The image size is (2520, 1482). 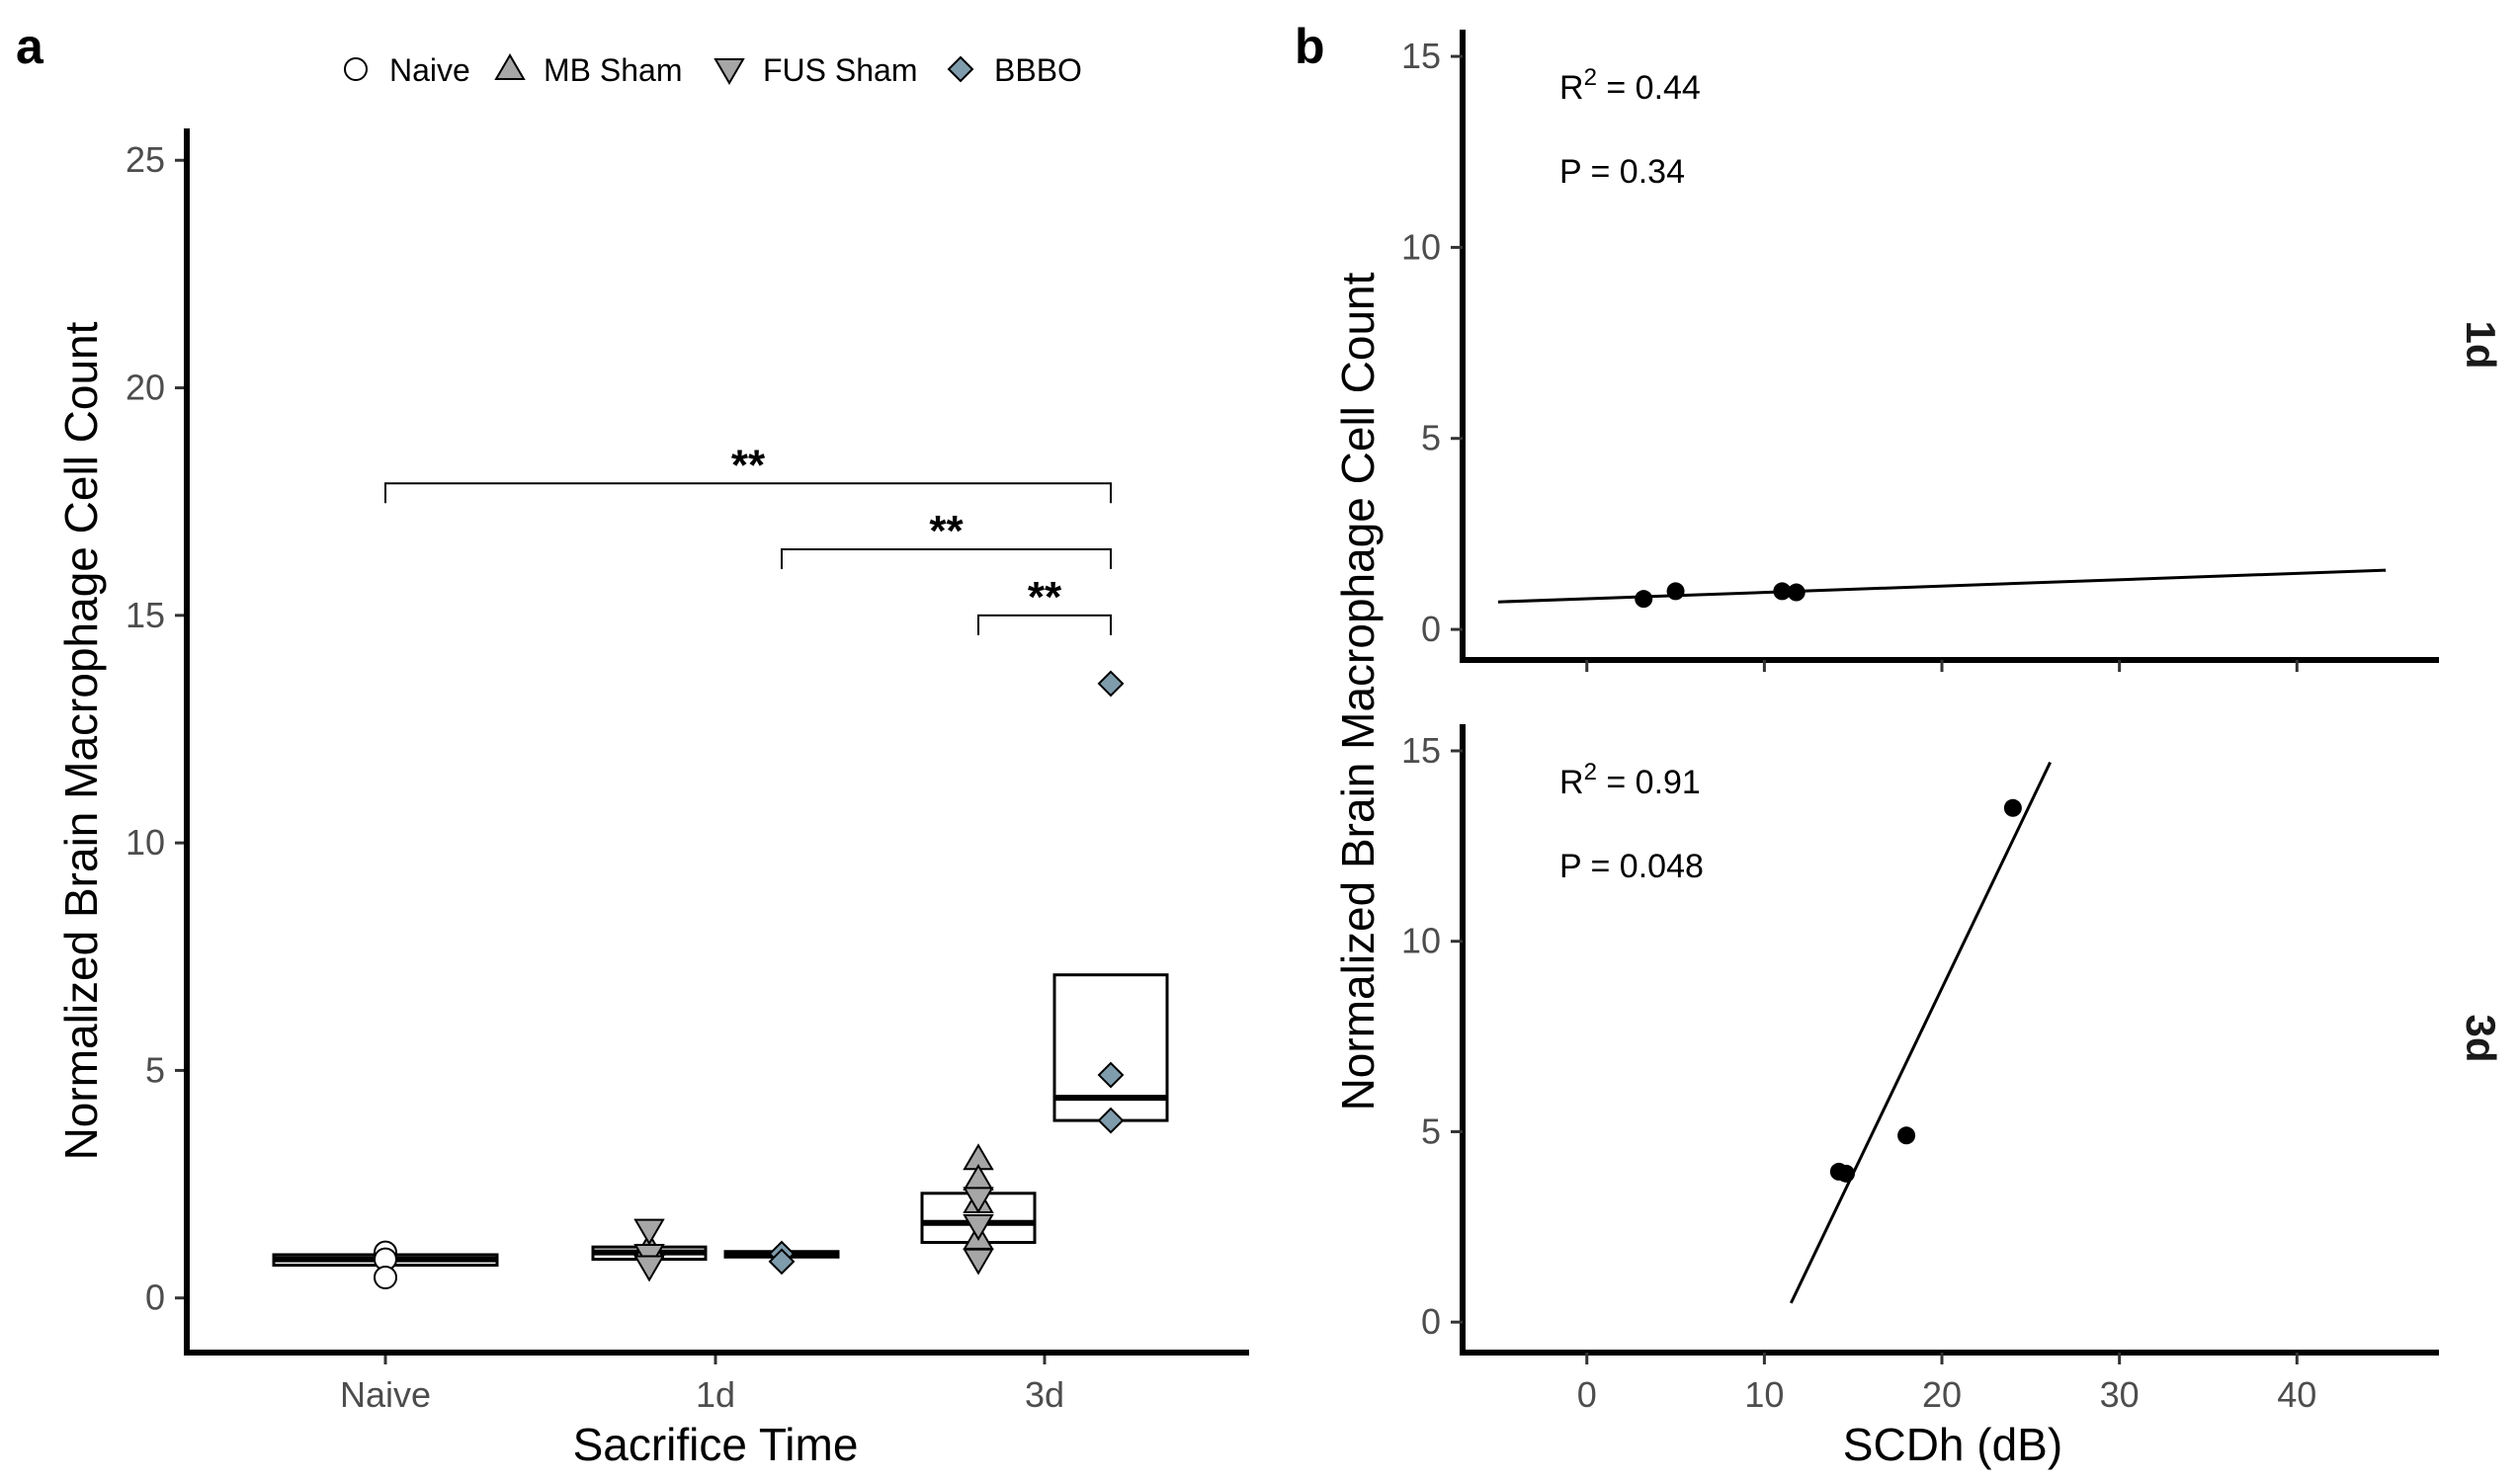 What do you see at coordinates (1942, 1394) in the screenshot?
I see `x-tick-label: 20` at bounding box center [1942, 1394].